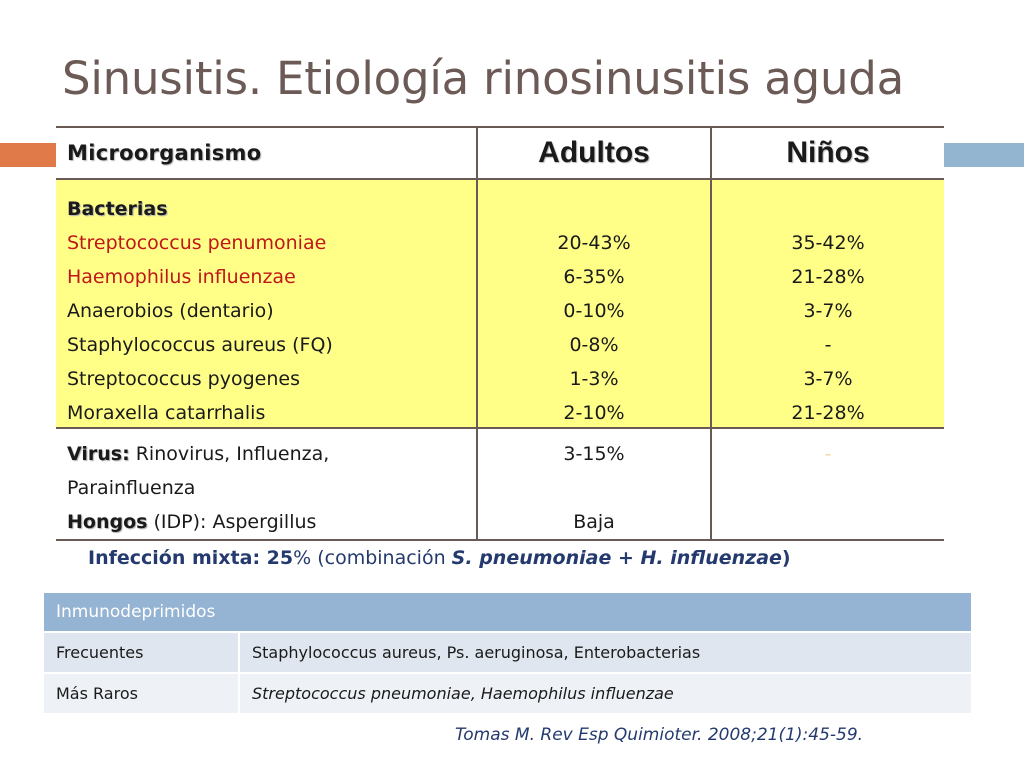 The image size is (1024, 768). Describe the element at coordinates (500, 154) in the screenshot. I see `table-header-row: Microorganismo Adultos Niños` at that location.